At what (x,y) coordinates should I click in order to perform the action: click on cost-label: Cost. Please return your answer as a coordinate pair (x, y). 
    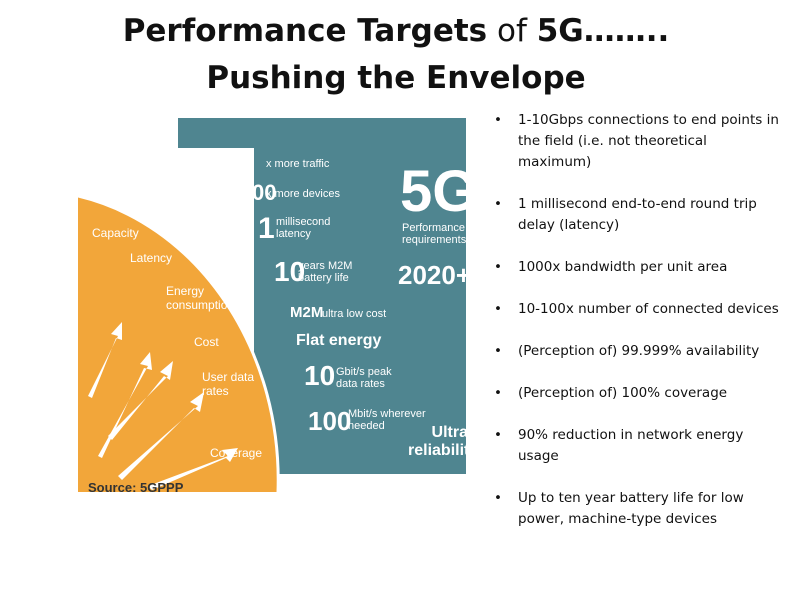
    Looking at the image, I should click on (206, 342).